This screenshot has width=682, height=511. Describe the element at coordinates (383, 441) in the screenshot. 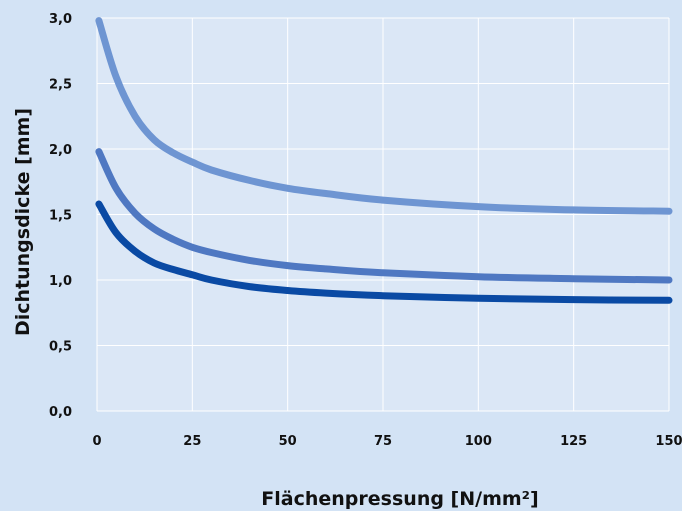

I see `x-tick-label: 75` at that location.